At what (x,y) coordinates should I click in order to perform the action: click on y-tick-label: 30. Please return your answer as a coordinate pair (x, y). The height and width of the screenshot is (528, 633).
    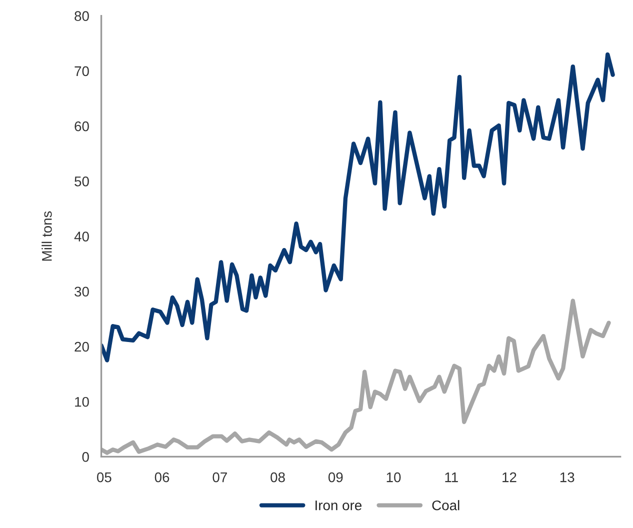
    Looking at the image, I should click on (81, 291).